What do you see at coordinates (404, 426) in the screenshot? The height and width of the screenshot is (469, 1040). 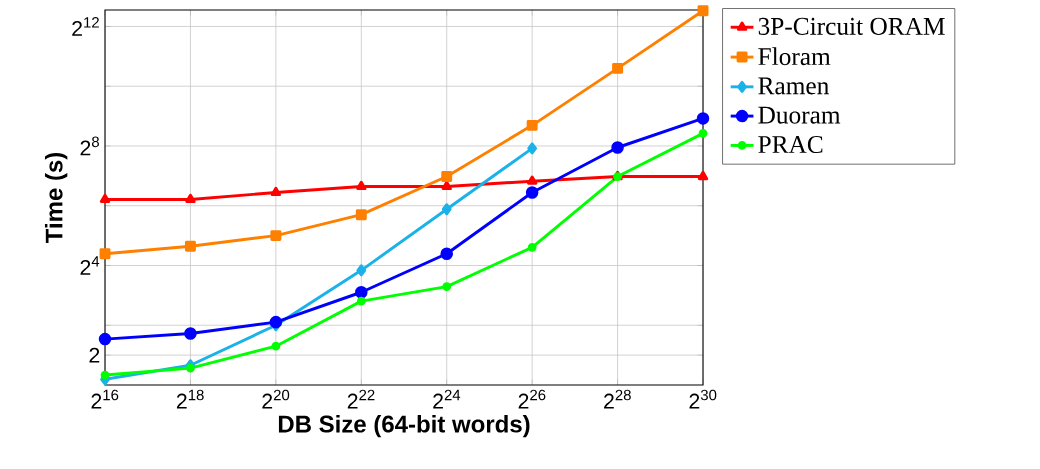 I see `x-axis-title: DB Size (64-bit words)` at bounding box center [404, 426].